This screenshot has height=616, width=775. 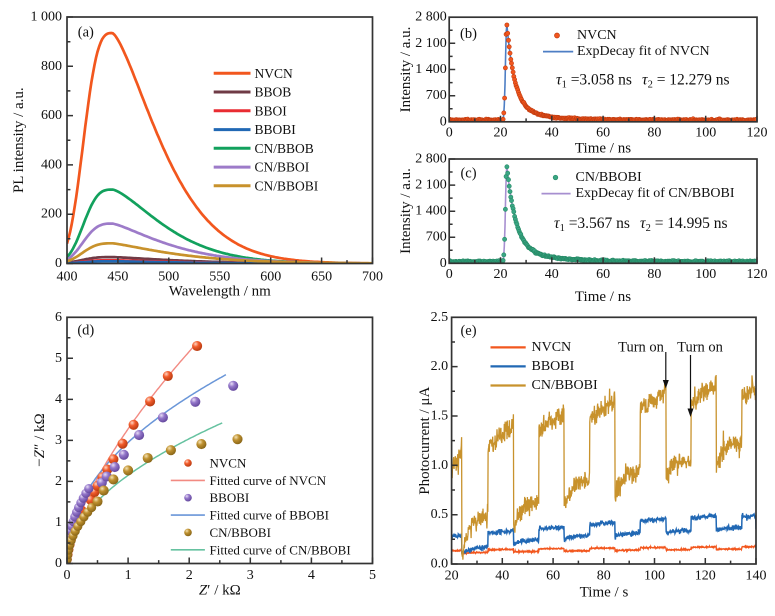 I want to click on svg-text: Wavelength / nm, so click(x=220, y=292).